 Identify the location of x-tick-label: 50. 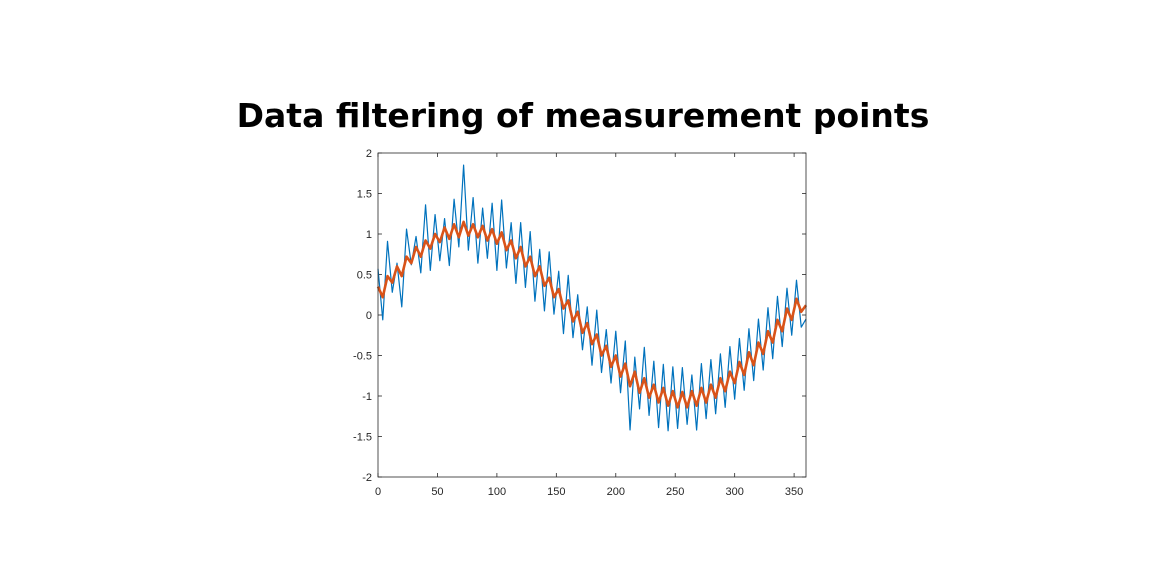
(437, 492).